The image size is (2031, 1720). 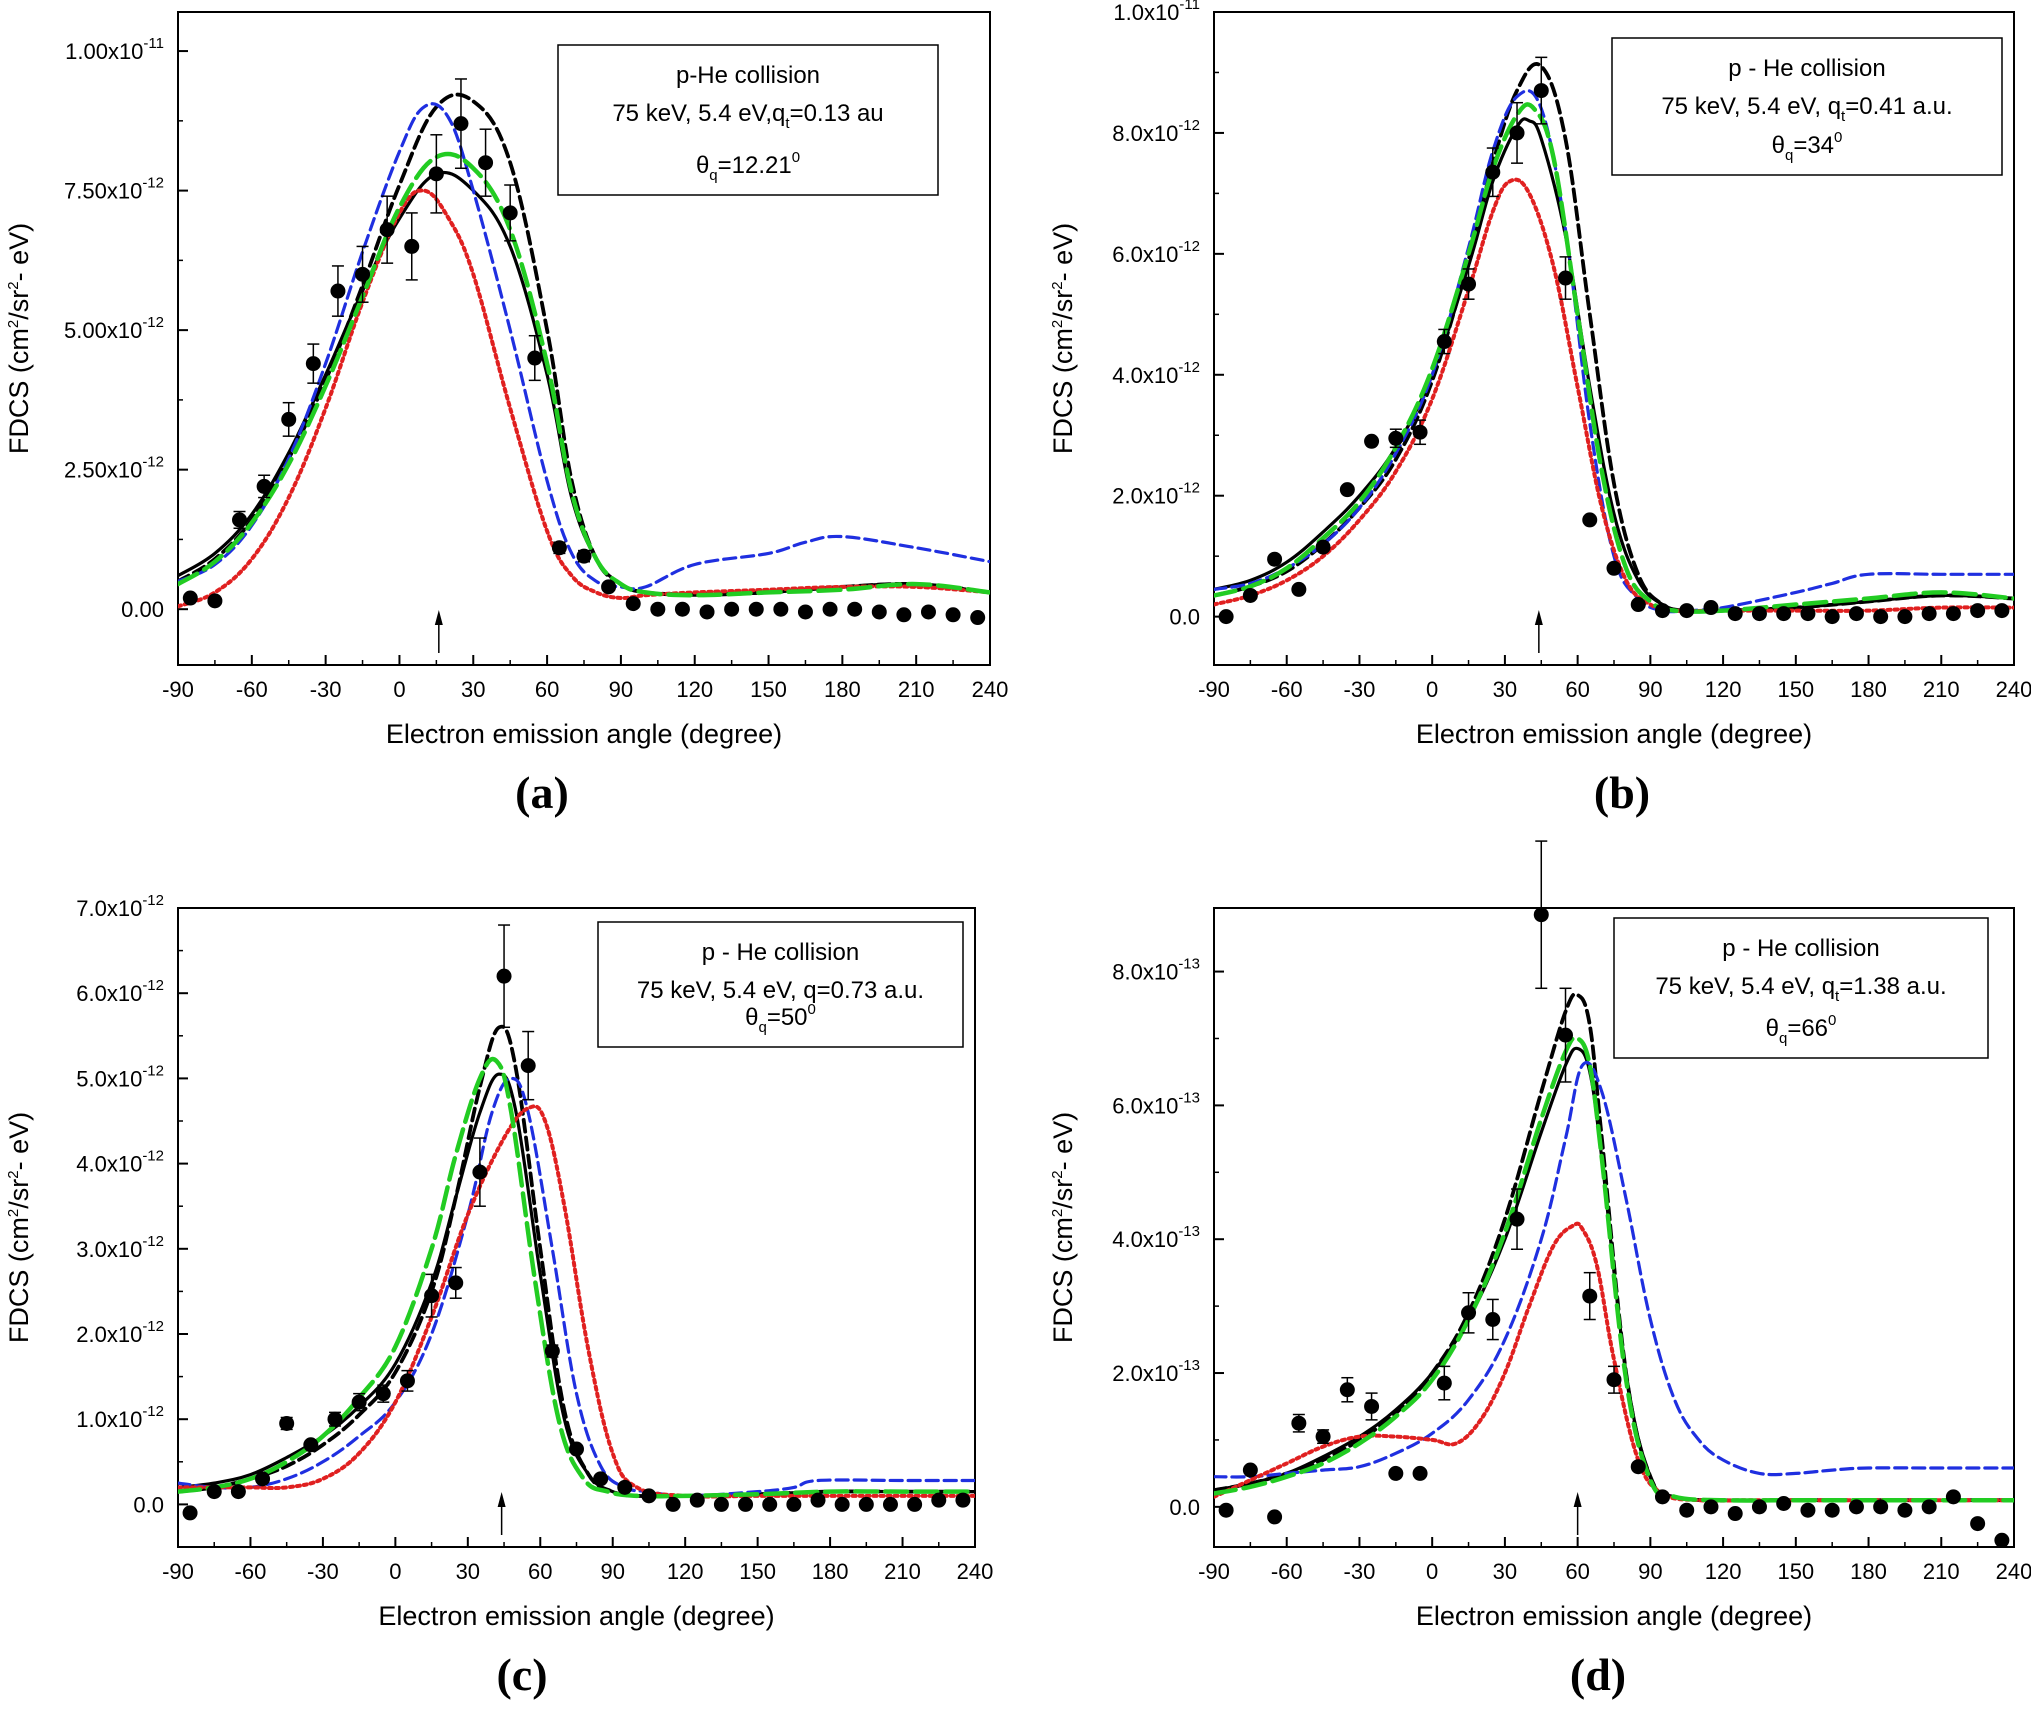 I want to click on x-tick-label-c: -30, so click(x=323, y=1571).